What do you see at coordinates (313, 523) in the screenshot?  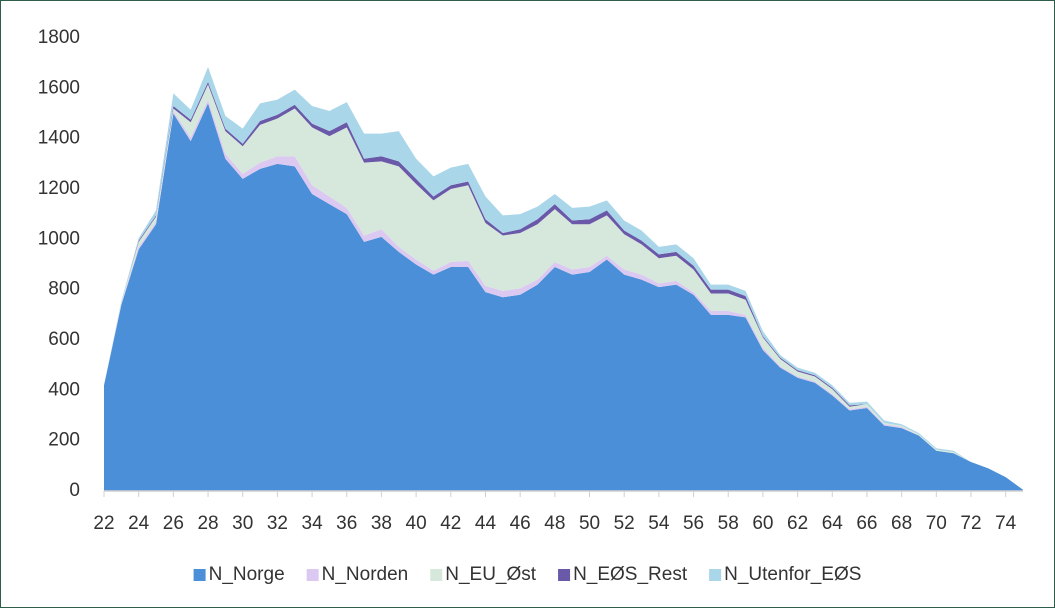 I see `x-tick-label: 34` at bounding box center [313, 523].